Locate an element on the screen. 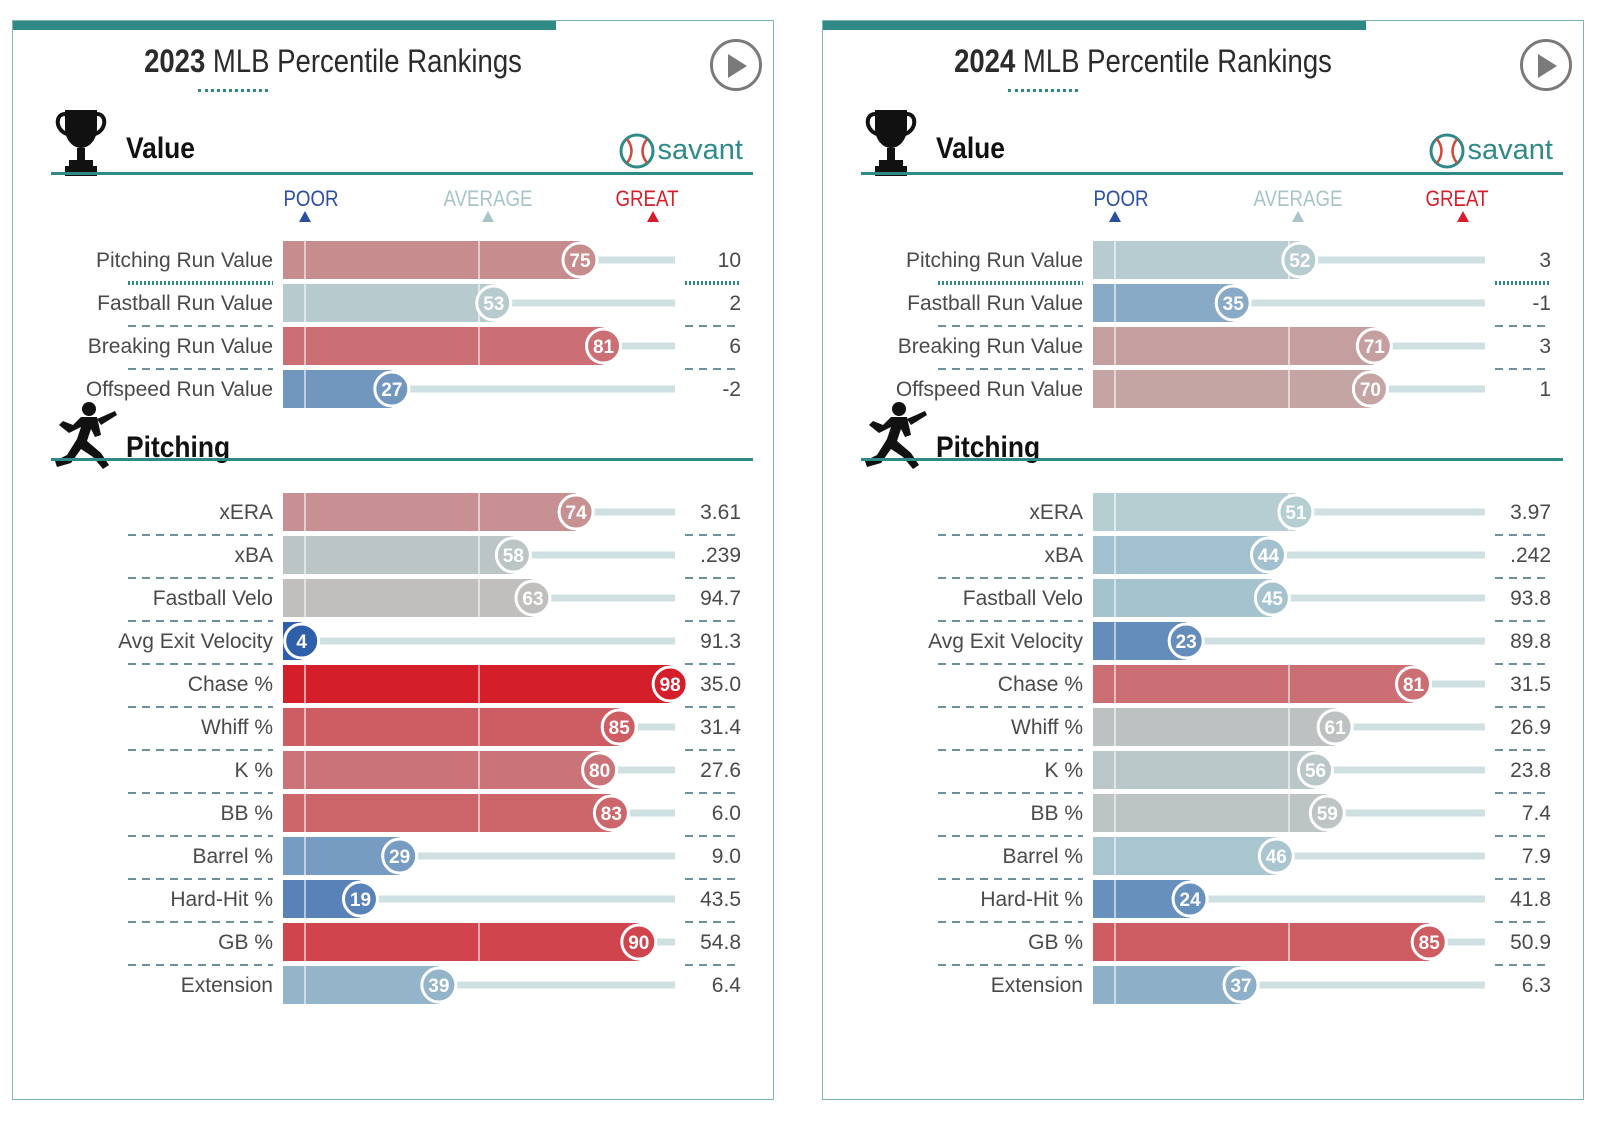 This screenshot has width=1621, height=1125. stat-label: Fastball Velo is located at coordinates (213, 598).